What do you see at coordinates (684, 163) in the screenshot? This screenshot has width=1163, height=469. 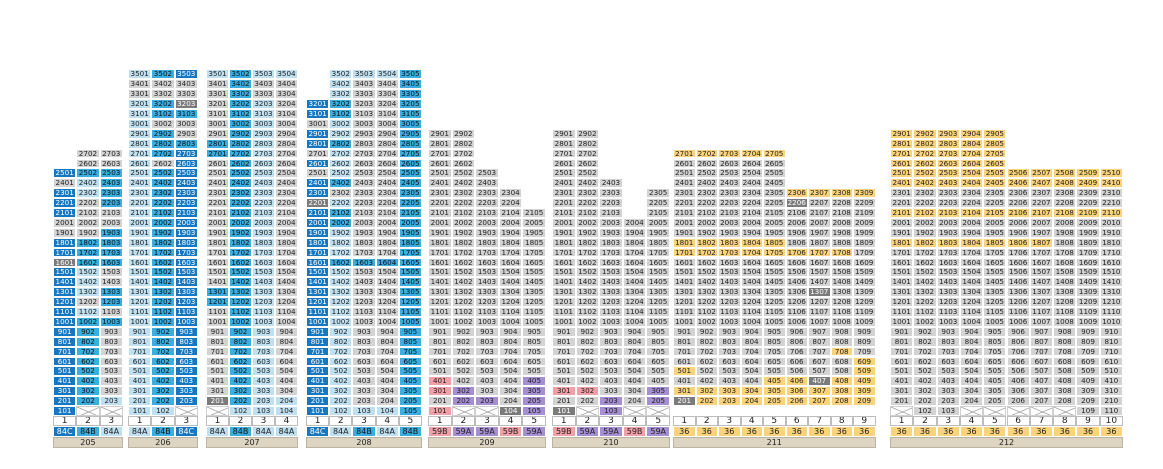 I see `unit-211-2601: 2601` at bounding box center [684, 163].